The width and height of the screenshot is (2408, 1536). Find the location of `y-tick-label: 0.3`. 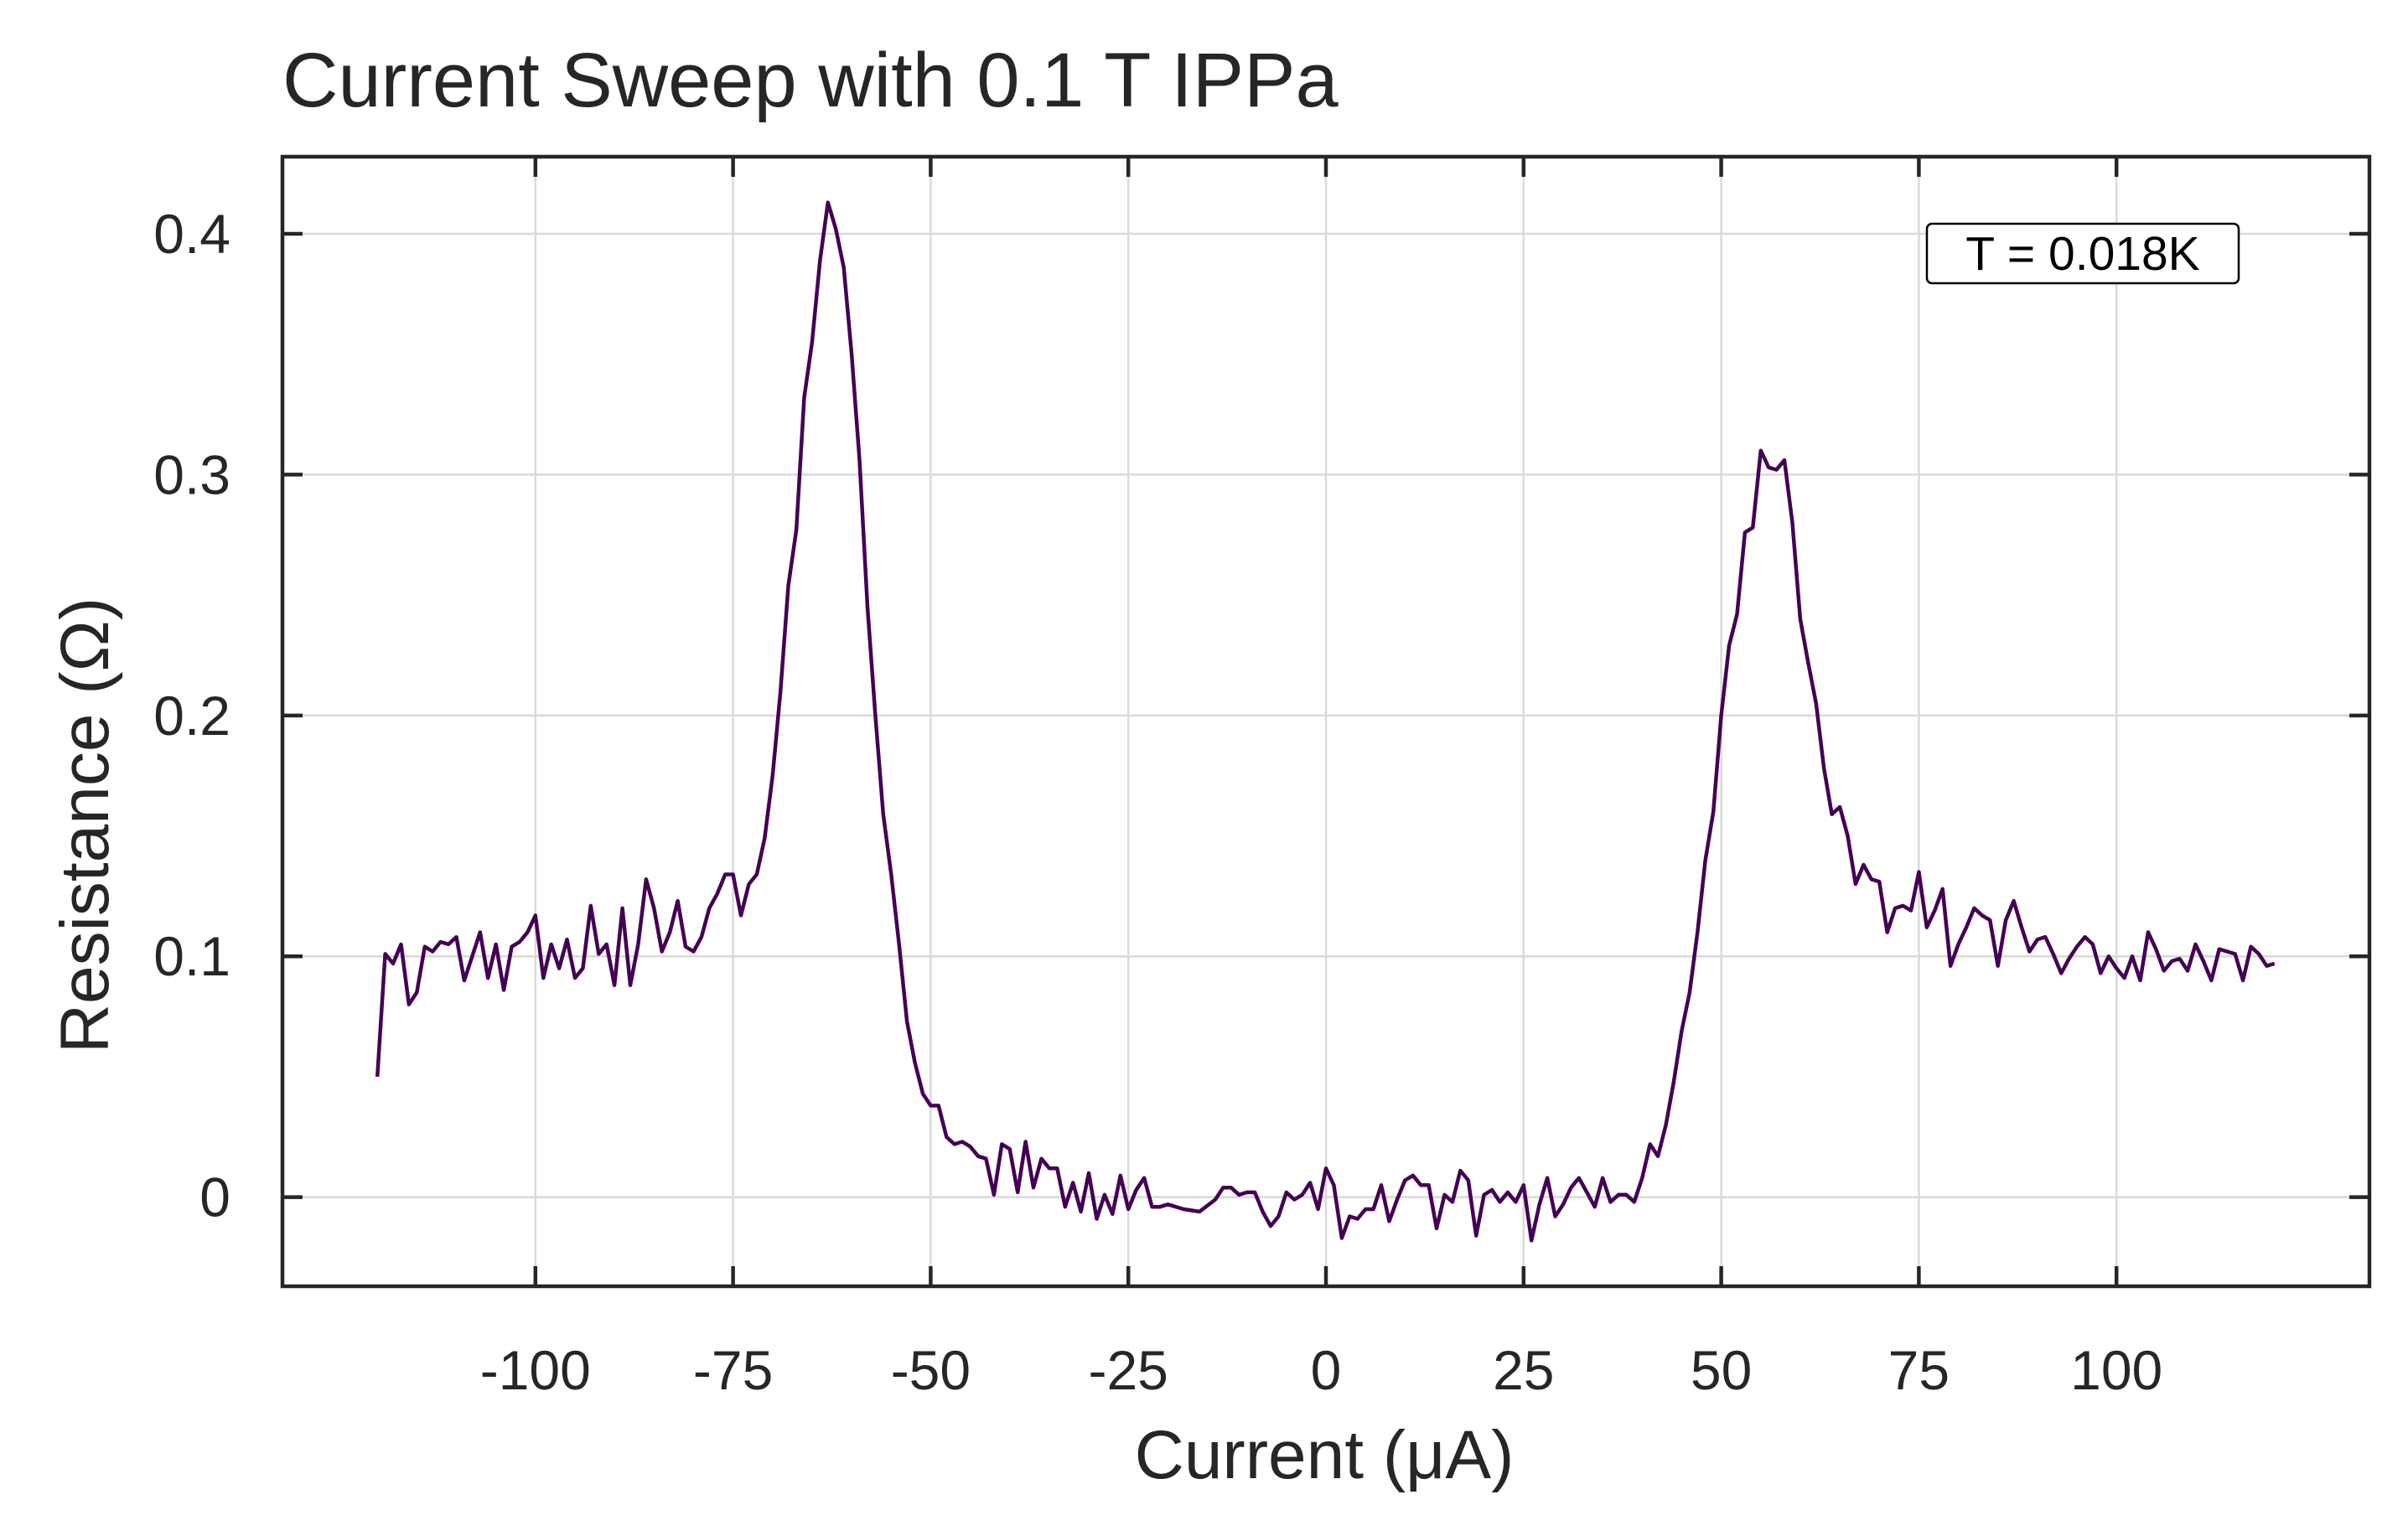

y-tick-label: 0.3 is located at coordinates (192, 474).